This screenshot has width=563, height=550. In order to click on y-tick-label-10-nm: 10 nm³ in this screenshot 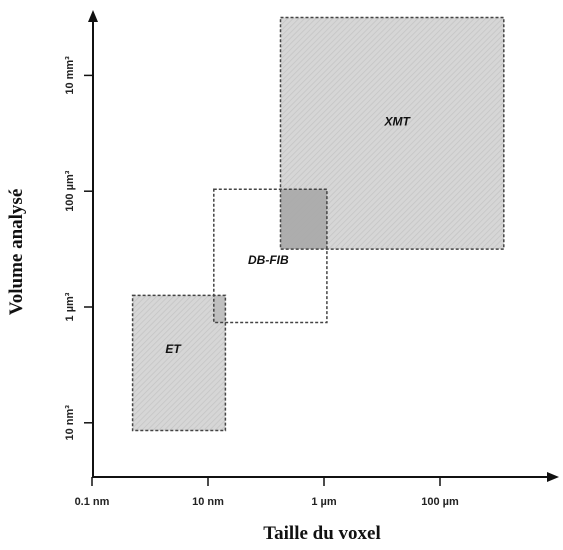, I will do `click(70, 423)`.